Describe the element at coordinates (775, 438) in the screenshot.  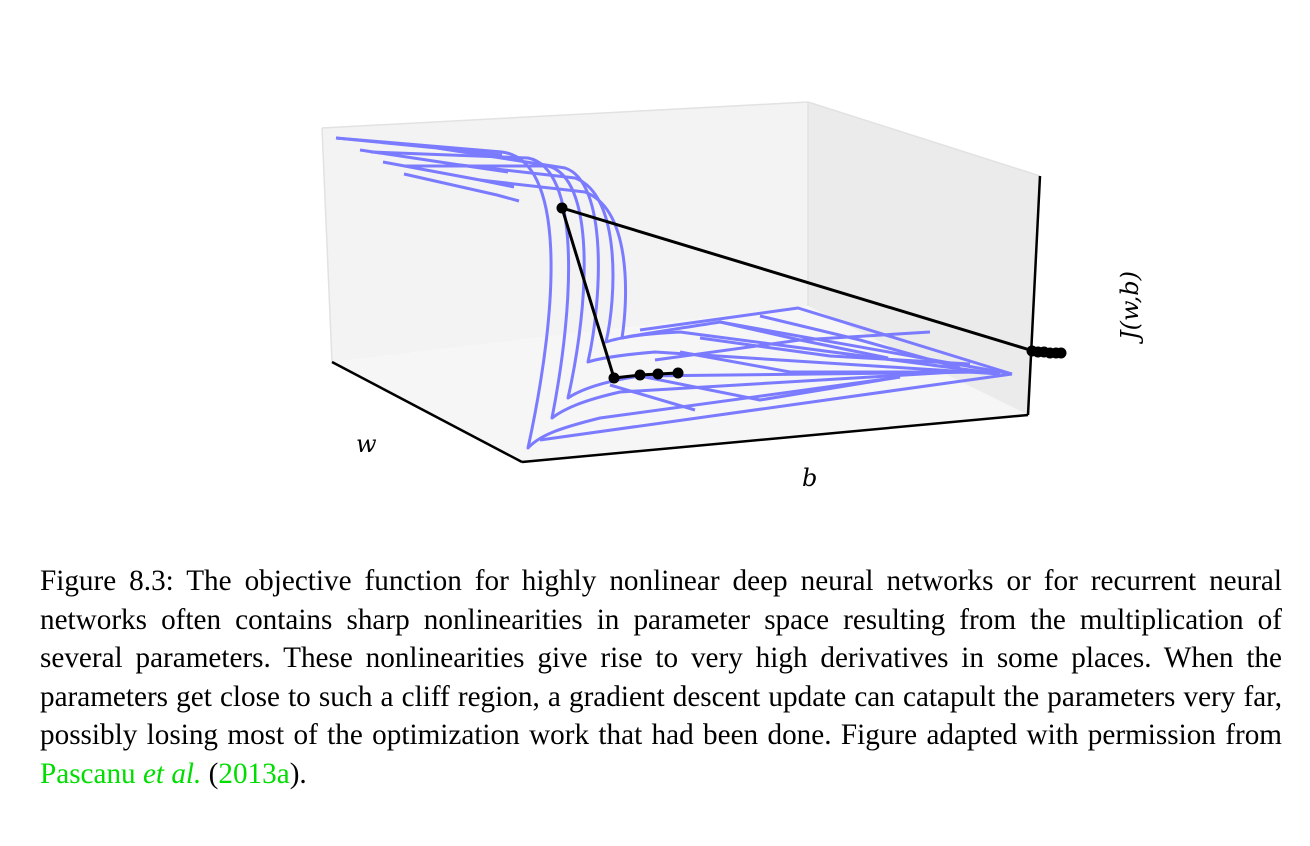
I see `b-axis-line` at that location.